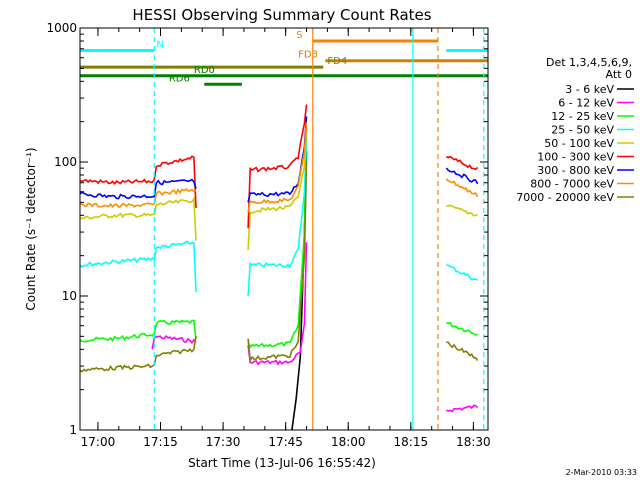  I want to click on x-tick-label: 18:15, so click(411, 442).